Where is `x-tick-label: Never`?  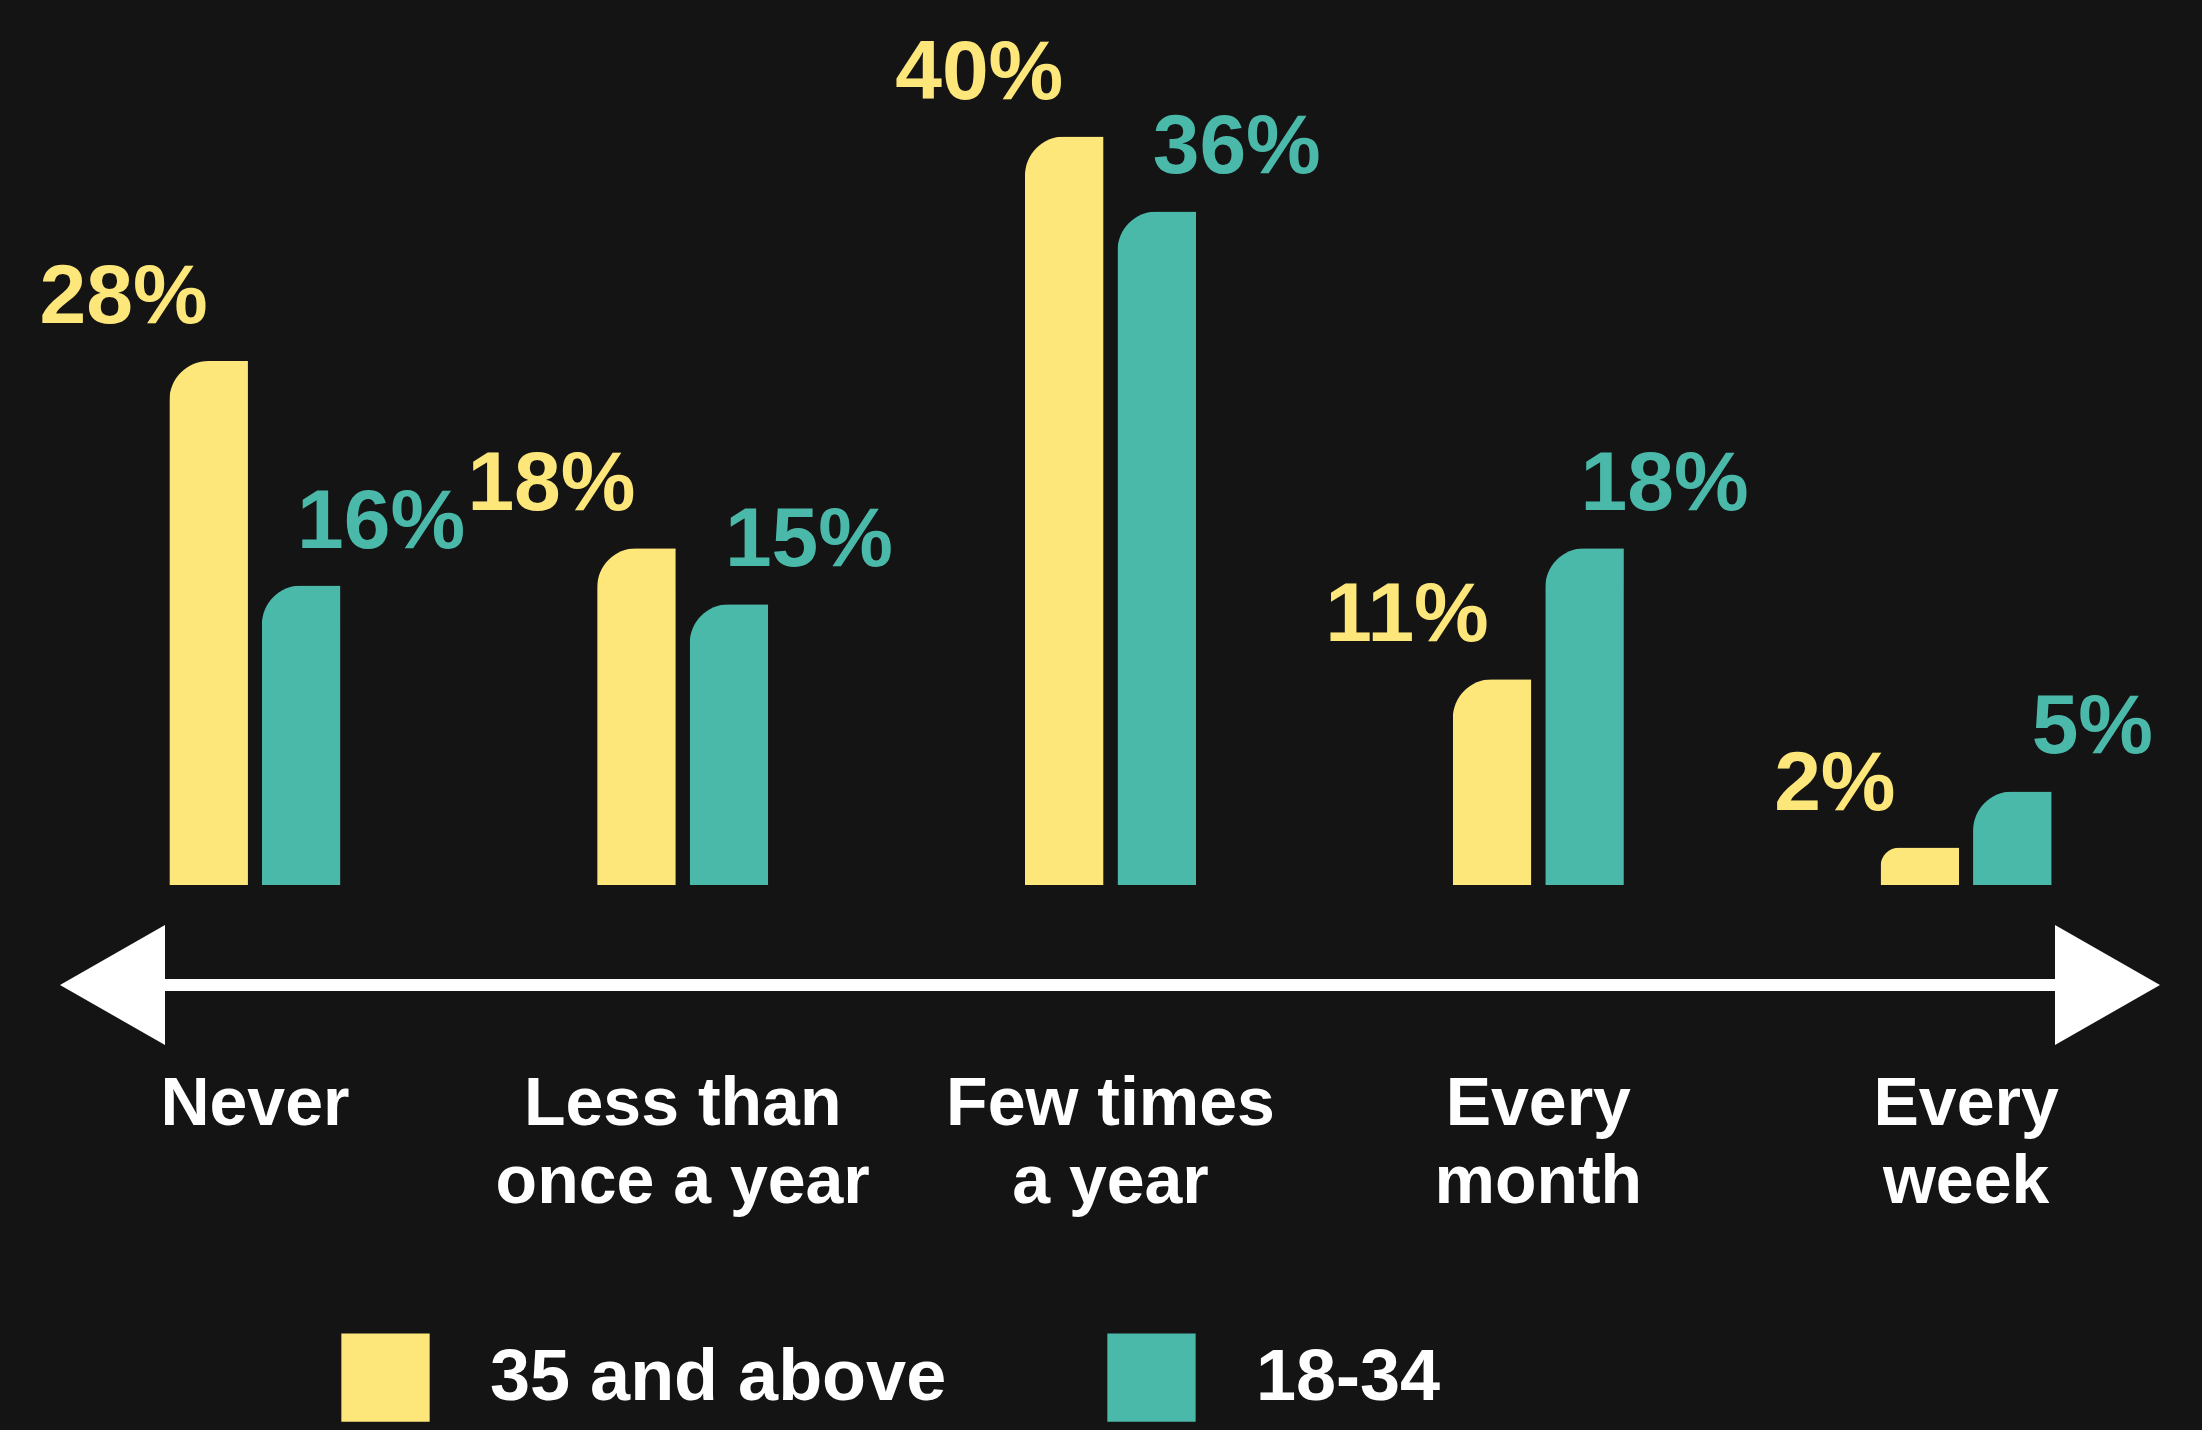
x-tick-label: Never is located at coordinates (255, 1100).